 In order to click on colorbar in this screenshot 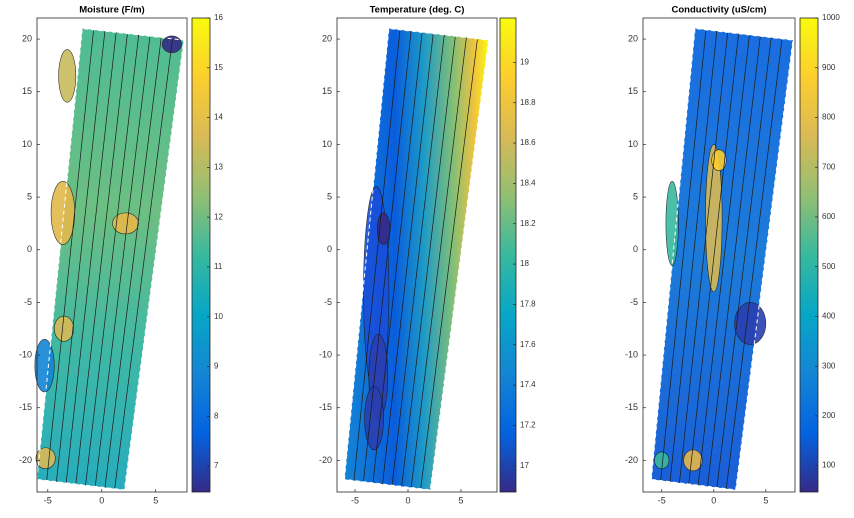, I will do `click(809, 255)`.